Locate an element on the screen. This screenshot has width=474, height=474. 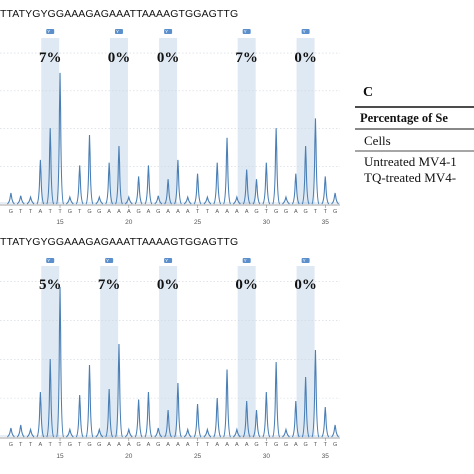
x-tick-label: 30 is located at coordinates (267, 456).